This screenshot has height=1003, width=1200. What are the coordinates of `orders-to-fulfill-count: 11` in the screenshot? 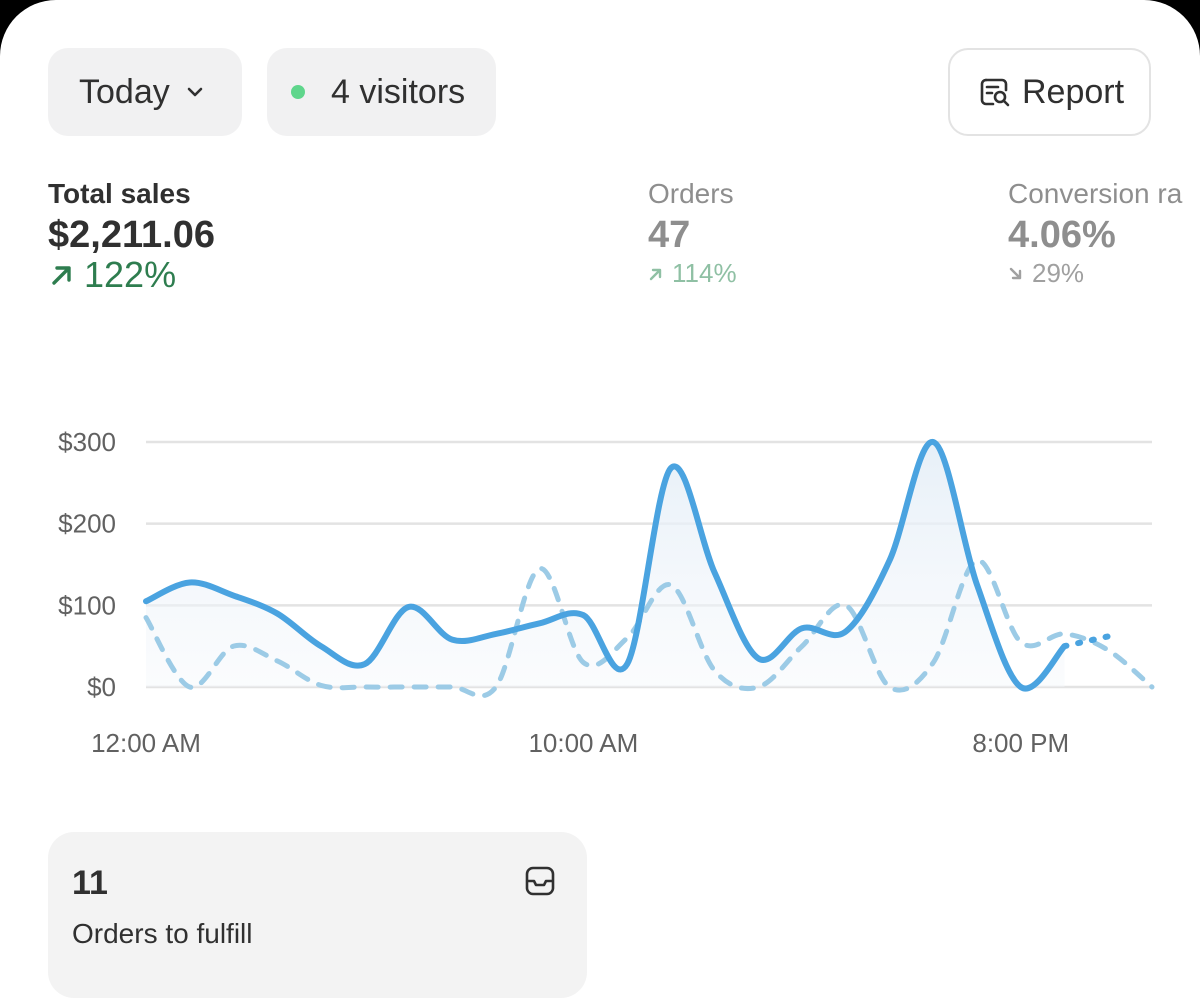 It's located at (90, 883).